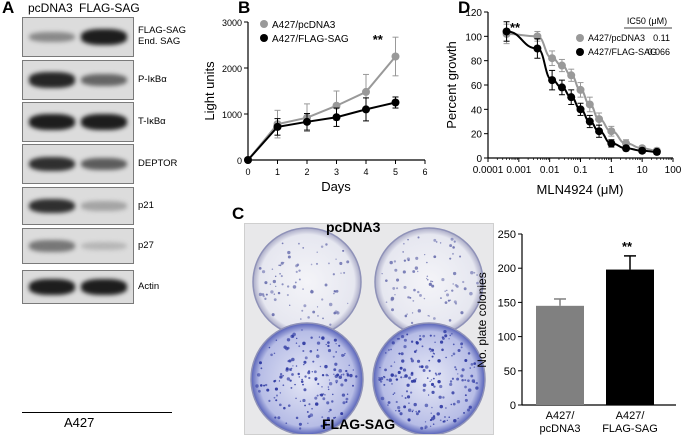  Describe the element at coordinates (477, 86) in the screenshot. I see `y-tick-label: 60` at that location.